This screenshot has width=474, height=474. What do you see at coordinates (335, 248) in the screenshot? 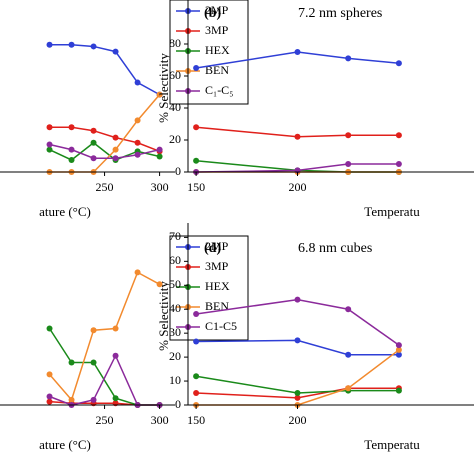
I see `panel-title: 6.8 nm cubes` at bounding box center [335, 248].